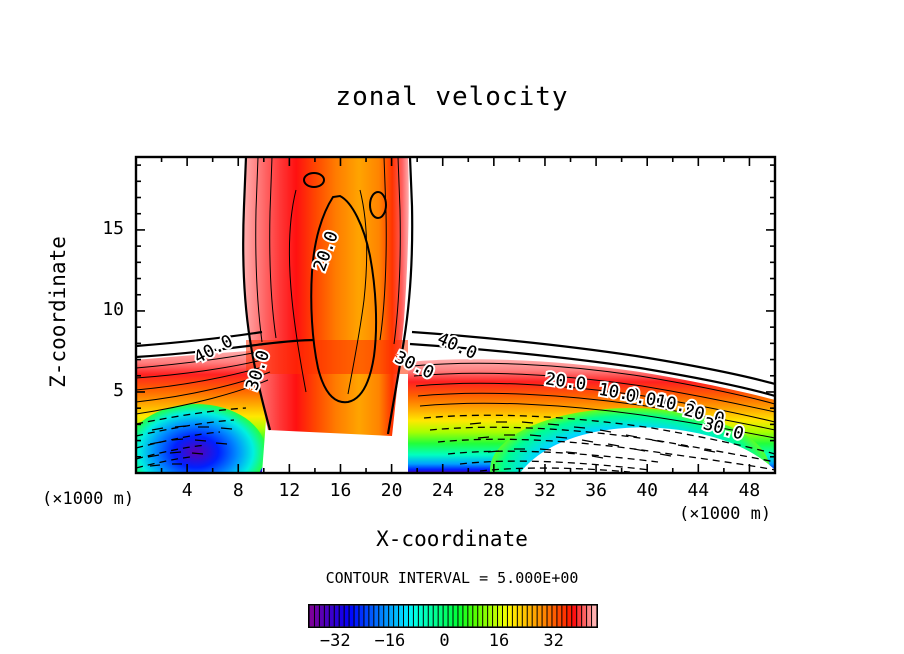  I want to click on vertical-jet-field, so click(326, 296).